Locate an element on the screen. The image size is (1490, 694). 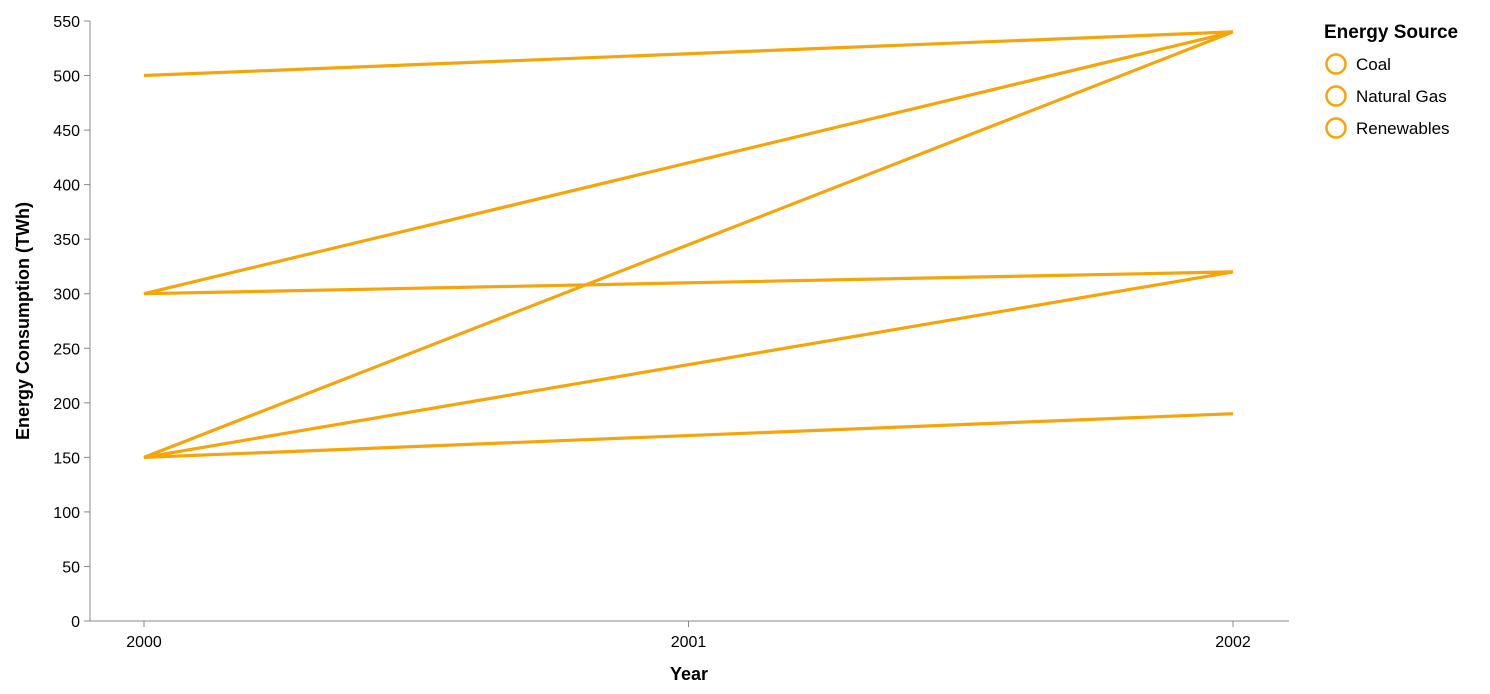
y-axis-title: Energy Consumption (TWh) is located at coordinates (23, 321).